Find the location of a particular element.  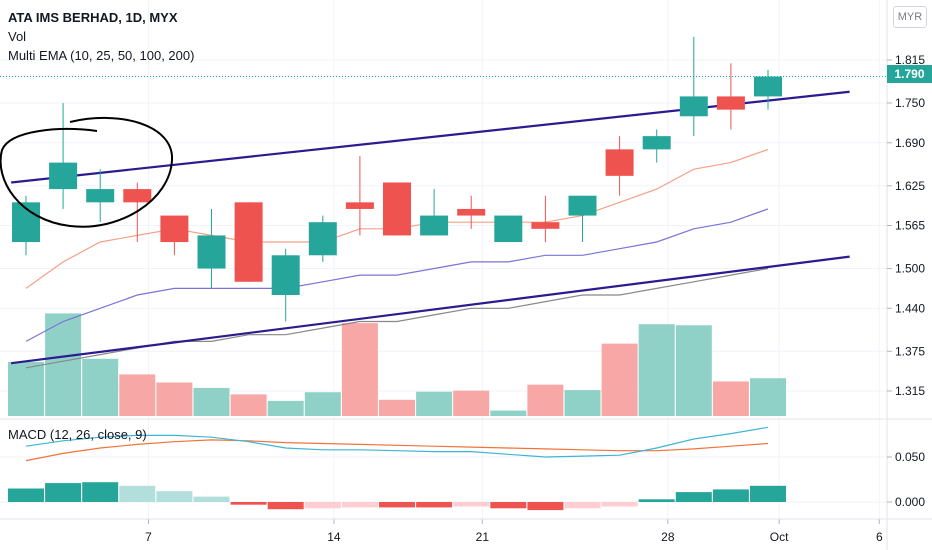

macd-tick-label: 0.050 is located at coordinates (910, 457).